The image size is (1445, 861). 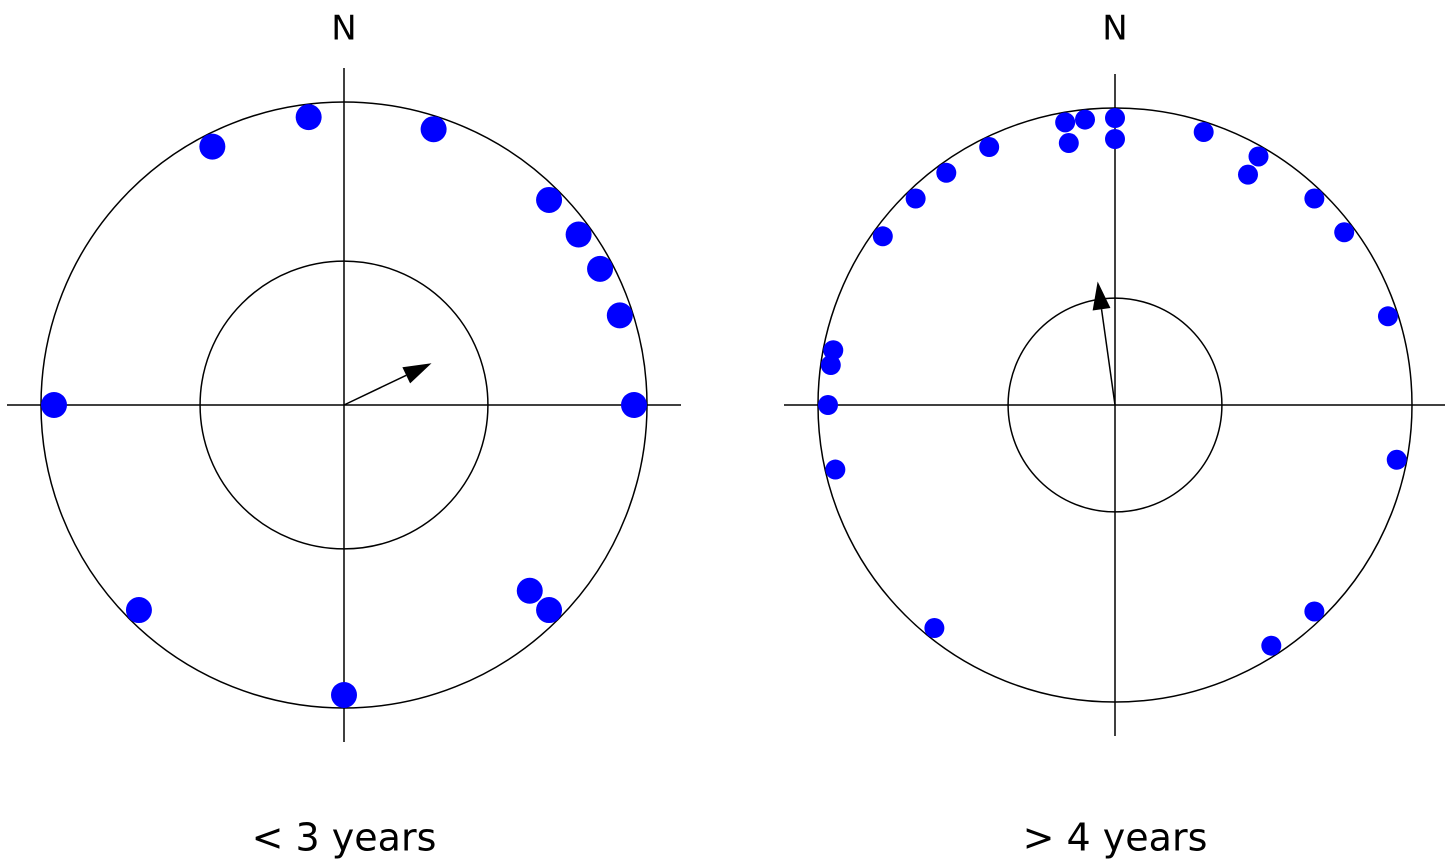 What do you see at coordinates (1115, 838) in the screenshot?
I see `caption: > 4 years` at bounding box center [1115, 838].